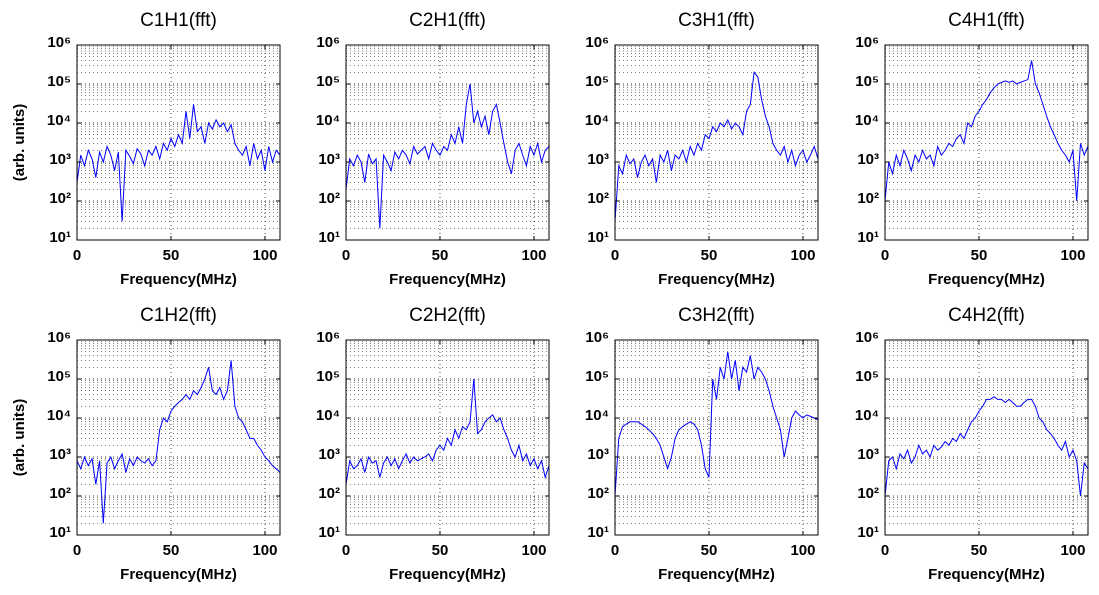 This screenshot has height=595, width=1099. Describe the element at coordinates (716, 315) in the screenshot. I see `chart-title: C3H2(fft)` at that location.